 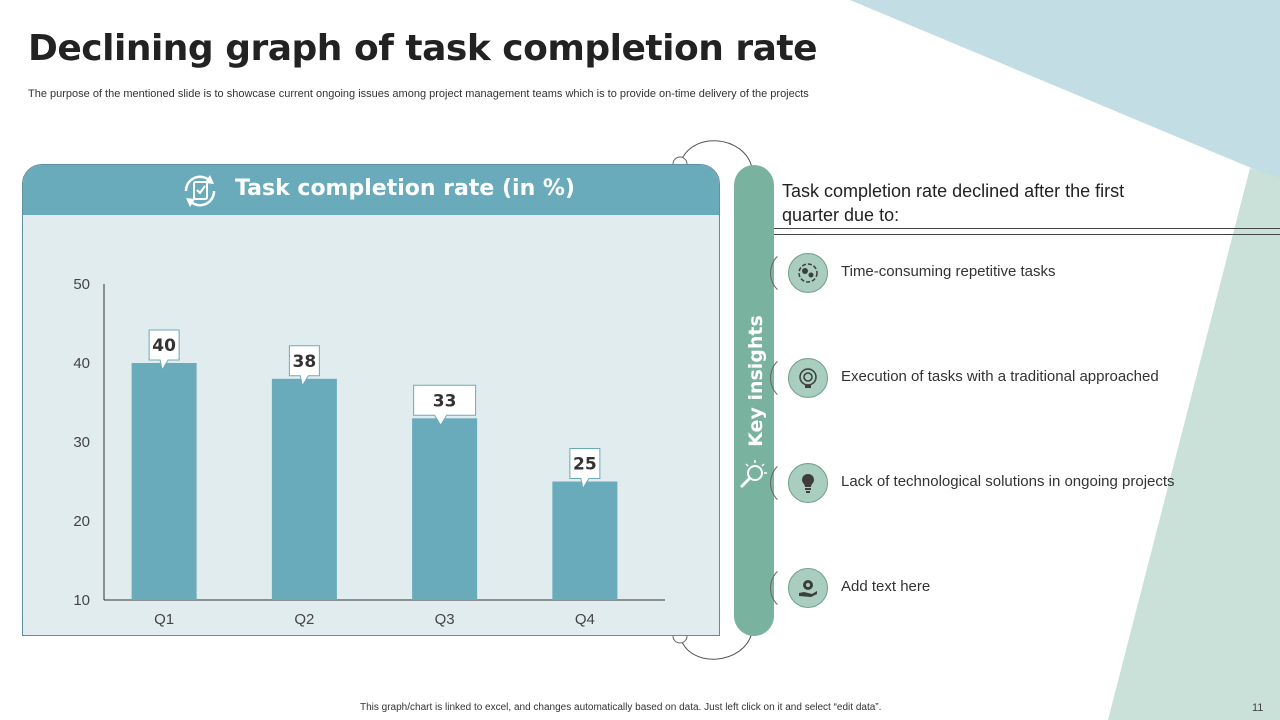 What do you see at coordinates (1194, 444) in the screenshot?
I see `green-side-shape` at bounding box center [1194, 444].